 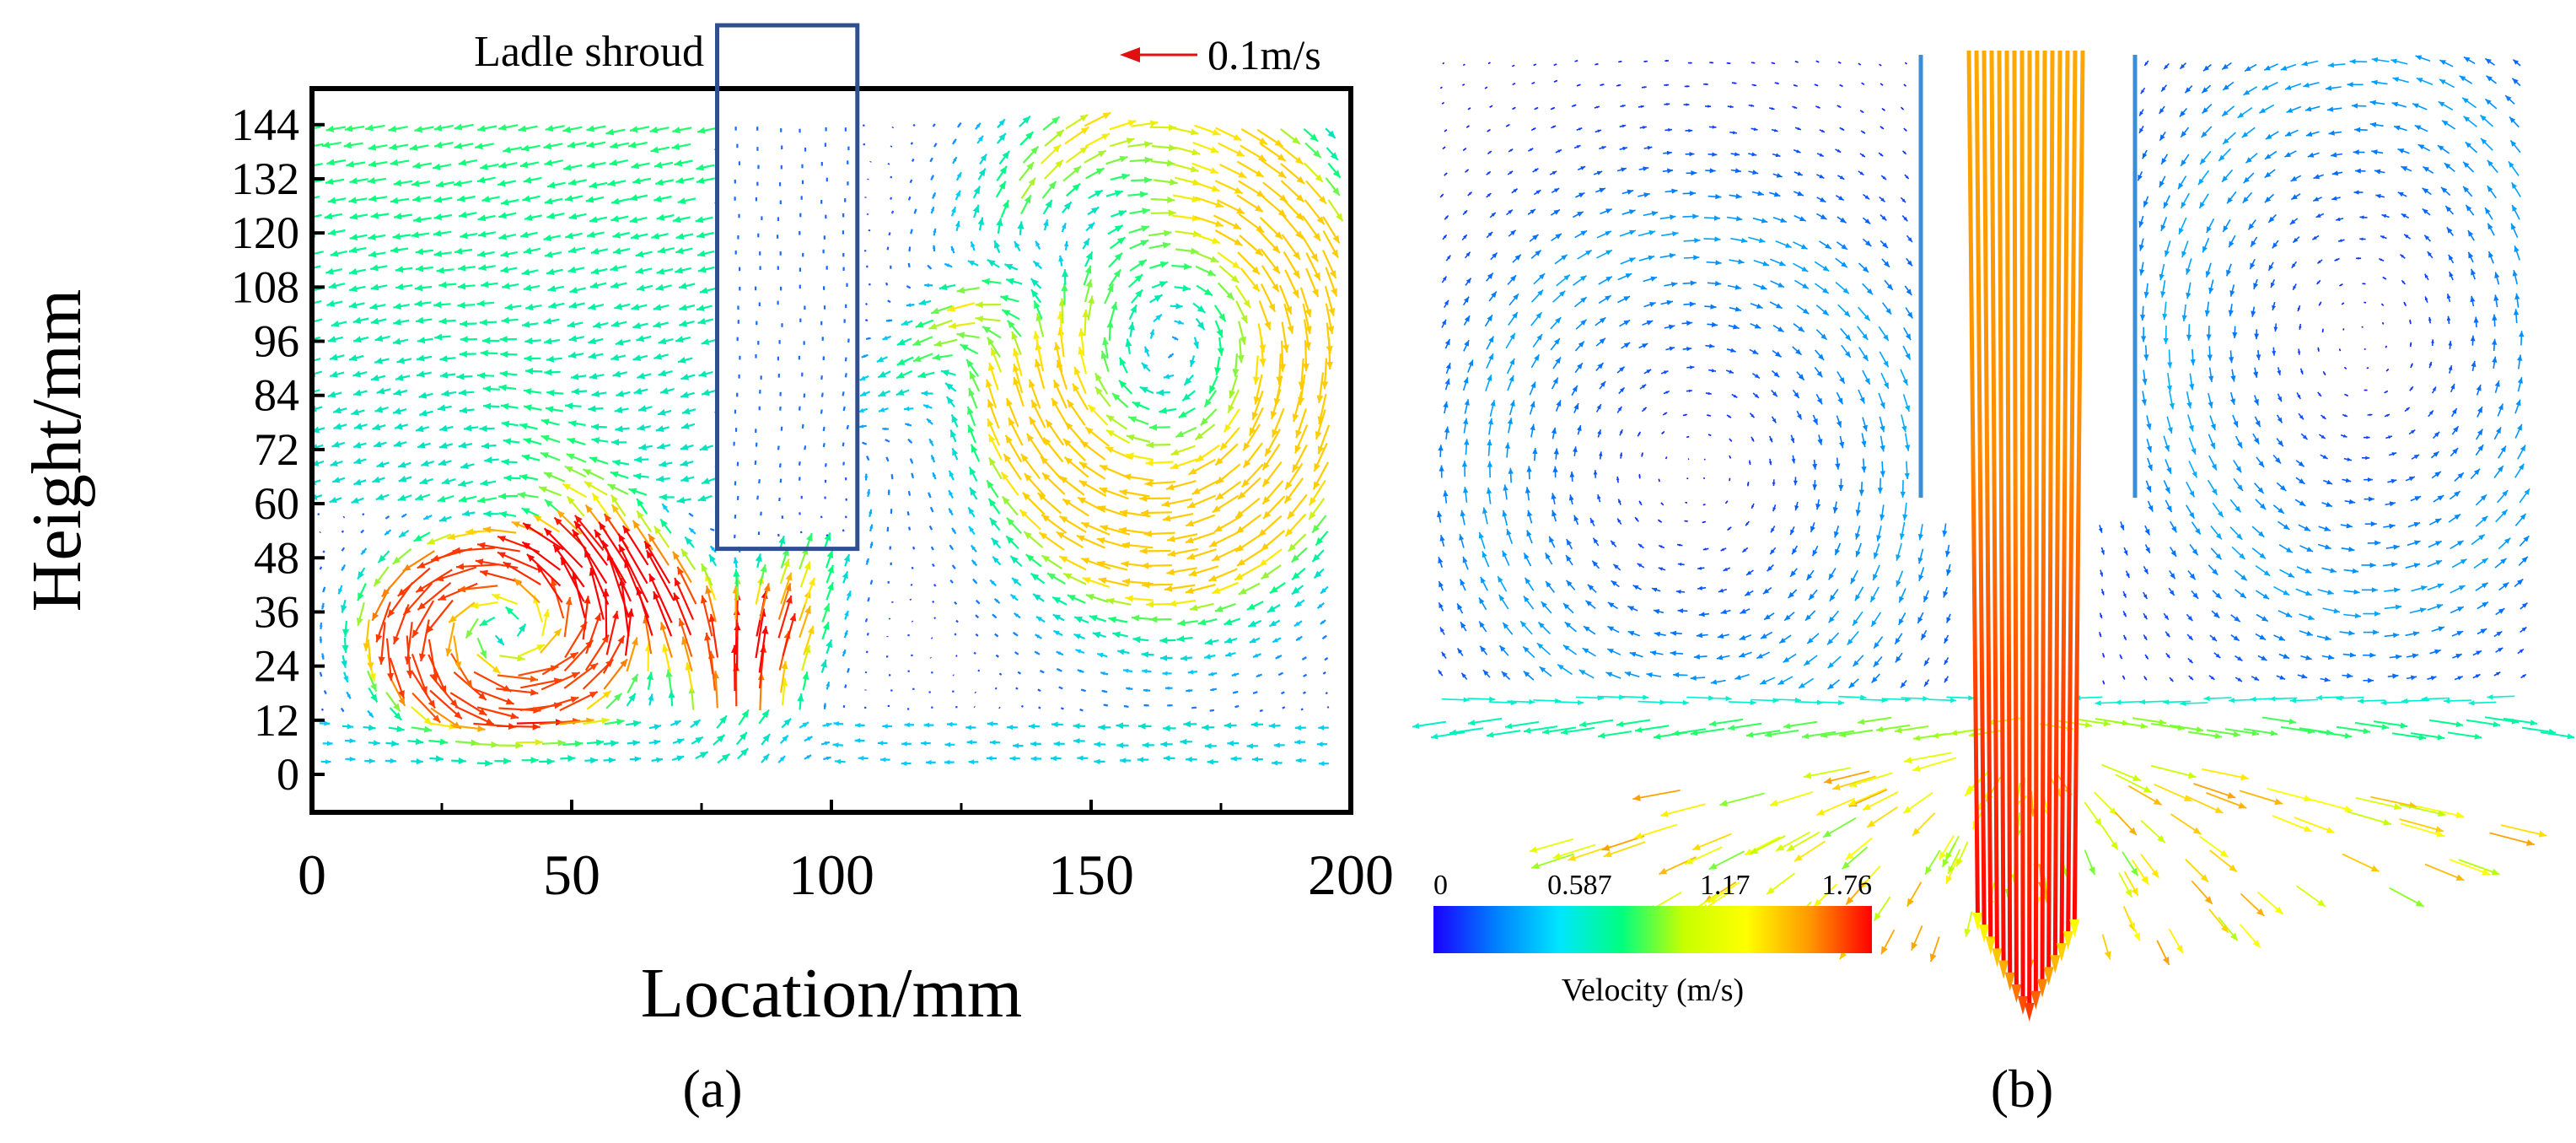 What do you see at coordinates (2022, 1089) in the screenshot?
I see `panel-b-label: (b)` at bounding box center [2022, 1089].